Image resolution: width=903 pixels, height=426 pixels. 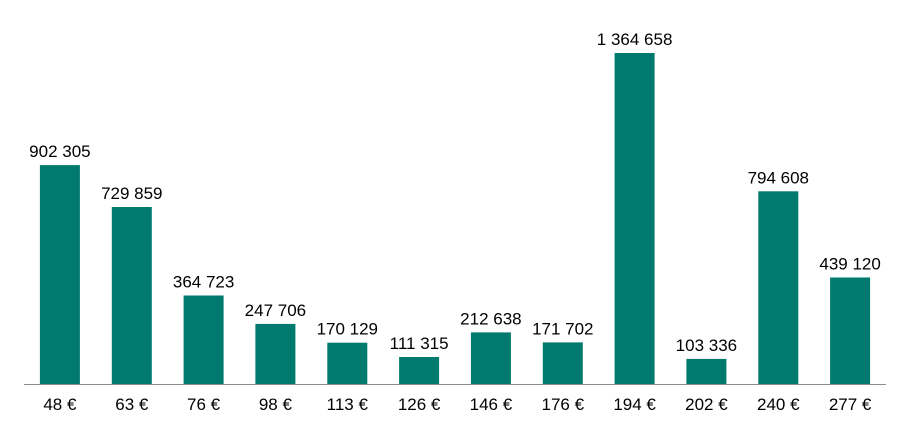 What do you see at coordinates (275, 310) in the screenshot?
I see `bar-value-label: 247 706` at bounding box center [275, 310].